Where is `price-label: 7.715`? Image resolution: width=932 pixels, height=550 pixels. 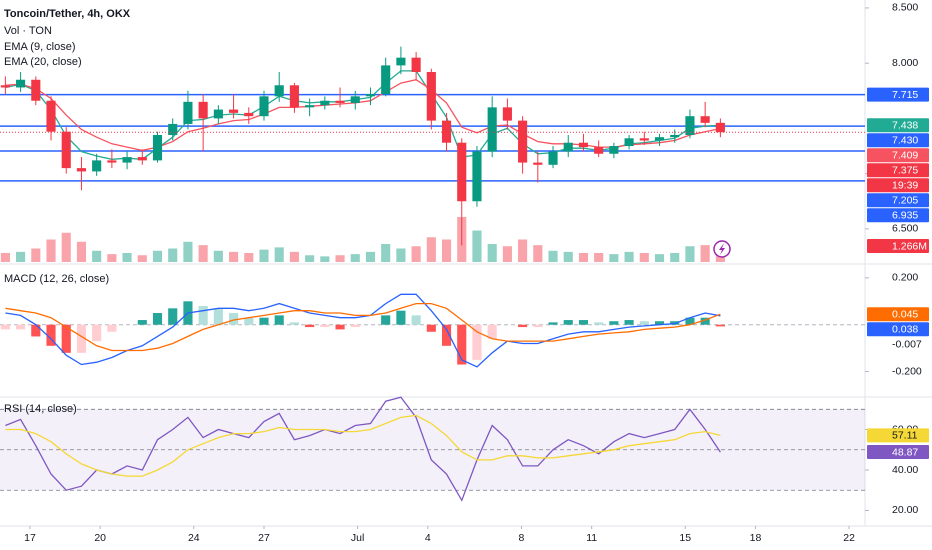
price-label: 7.715 is located at coordinates (905, 95).